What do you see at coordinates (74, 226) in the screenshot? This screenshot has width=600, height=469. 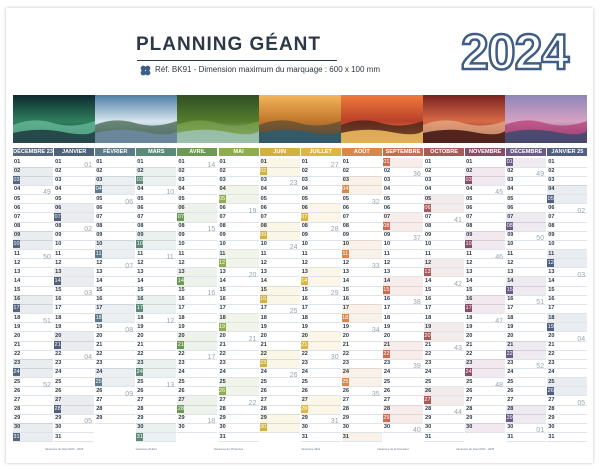 I see `day-cell: 08` at bounding box center [74, 226].